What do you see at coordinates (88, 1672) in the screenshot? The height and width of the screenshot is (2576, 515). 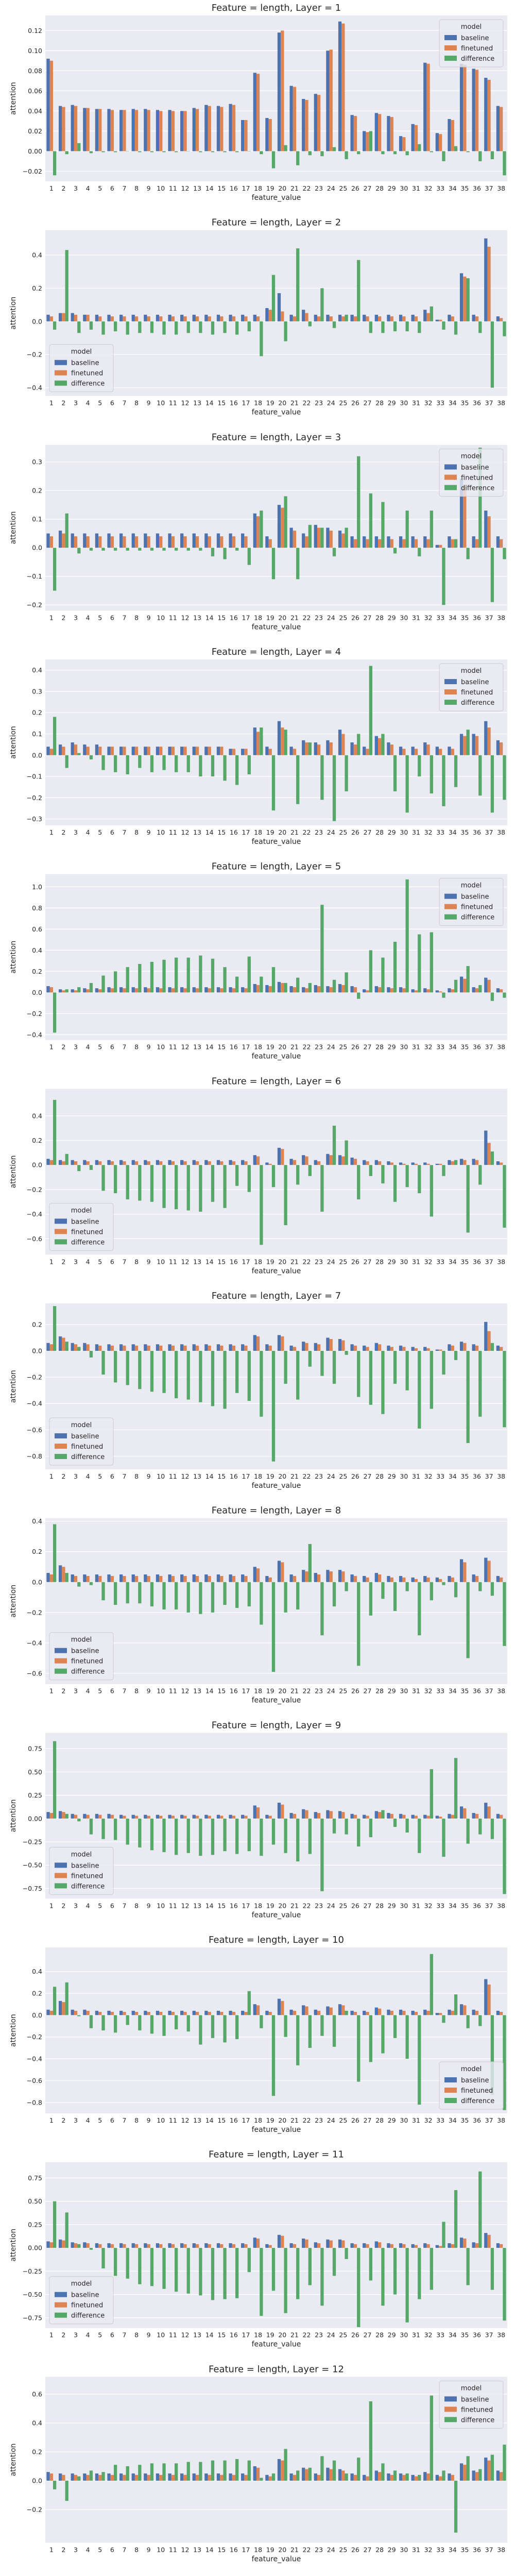 I see `legend-entry-difference: difference` at bounding box center [88, 1672].